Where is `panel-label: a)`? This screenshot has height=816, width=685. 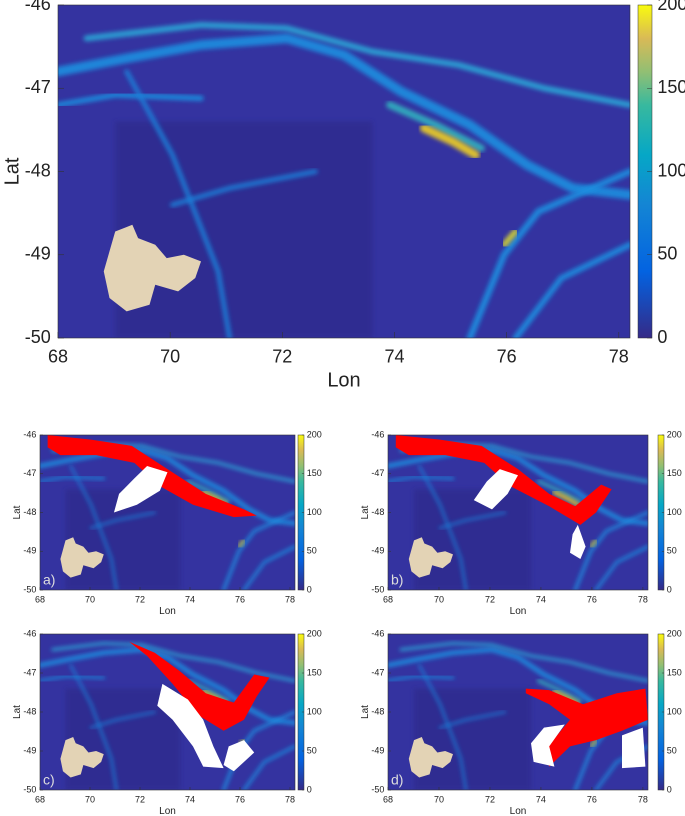 panel-label: a) is located at coordinates (49, 580).